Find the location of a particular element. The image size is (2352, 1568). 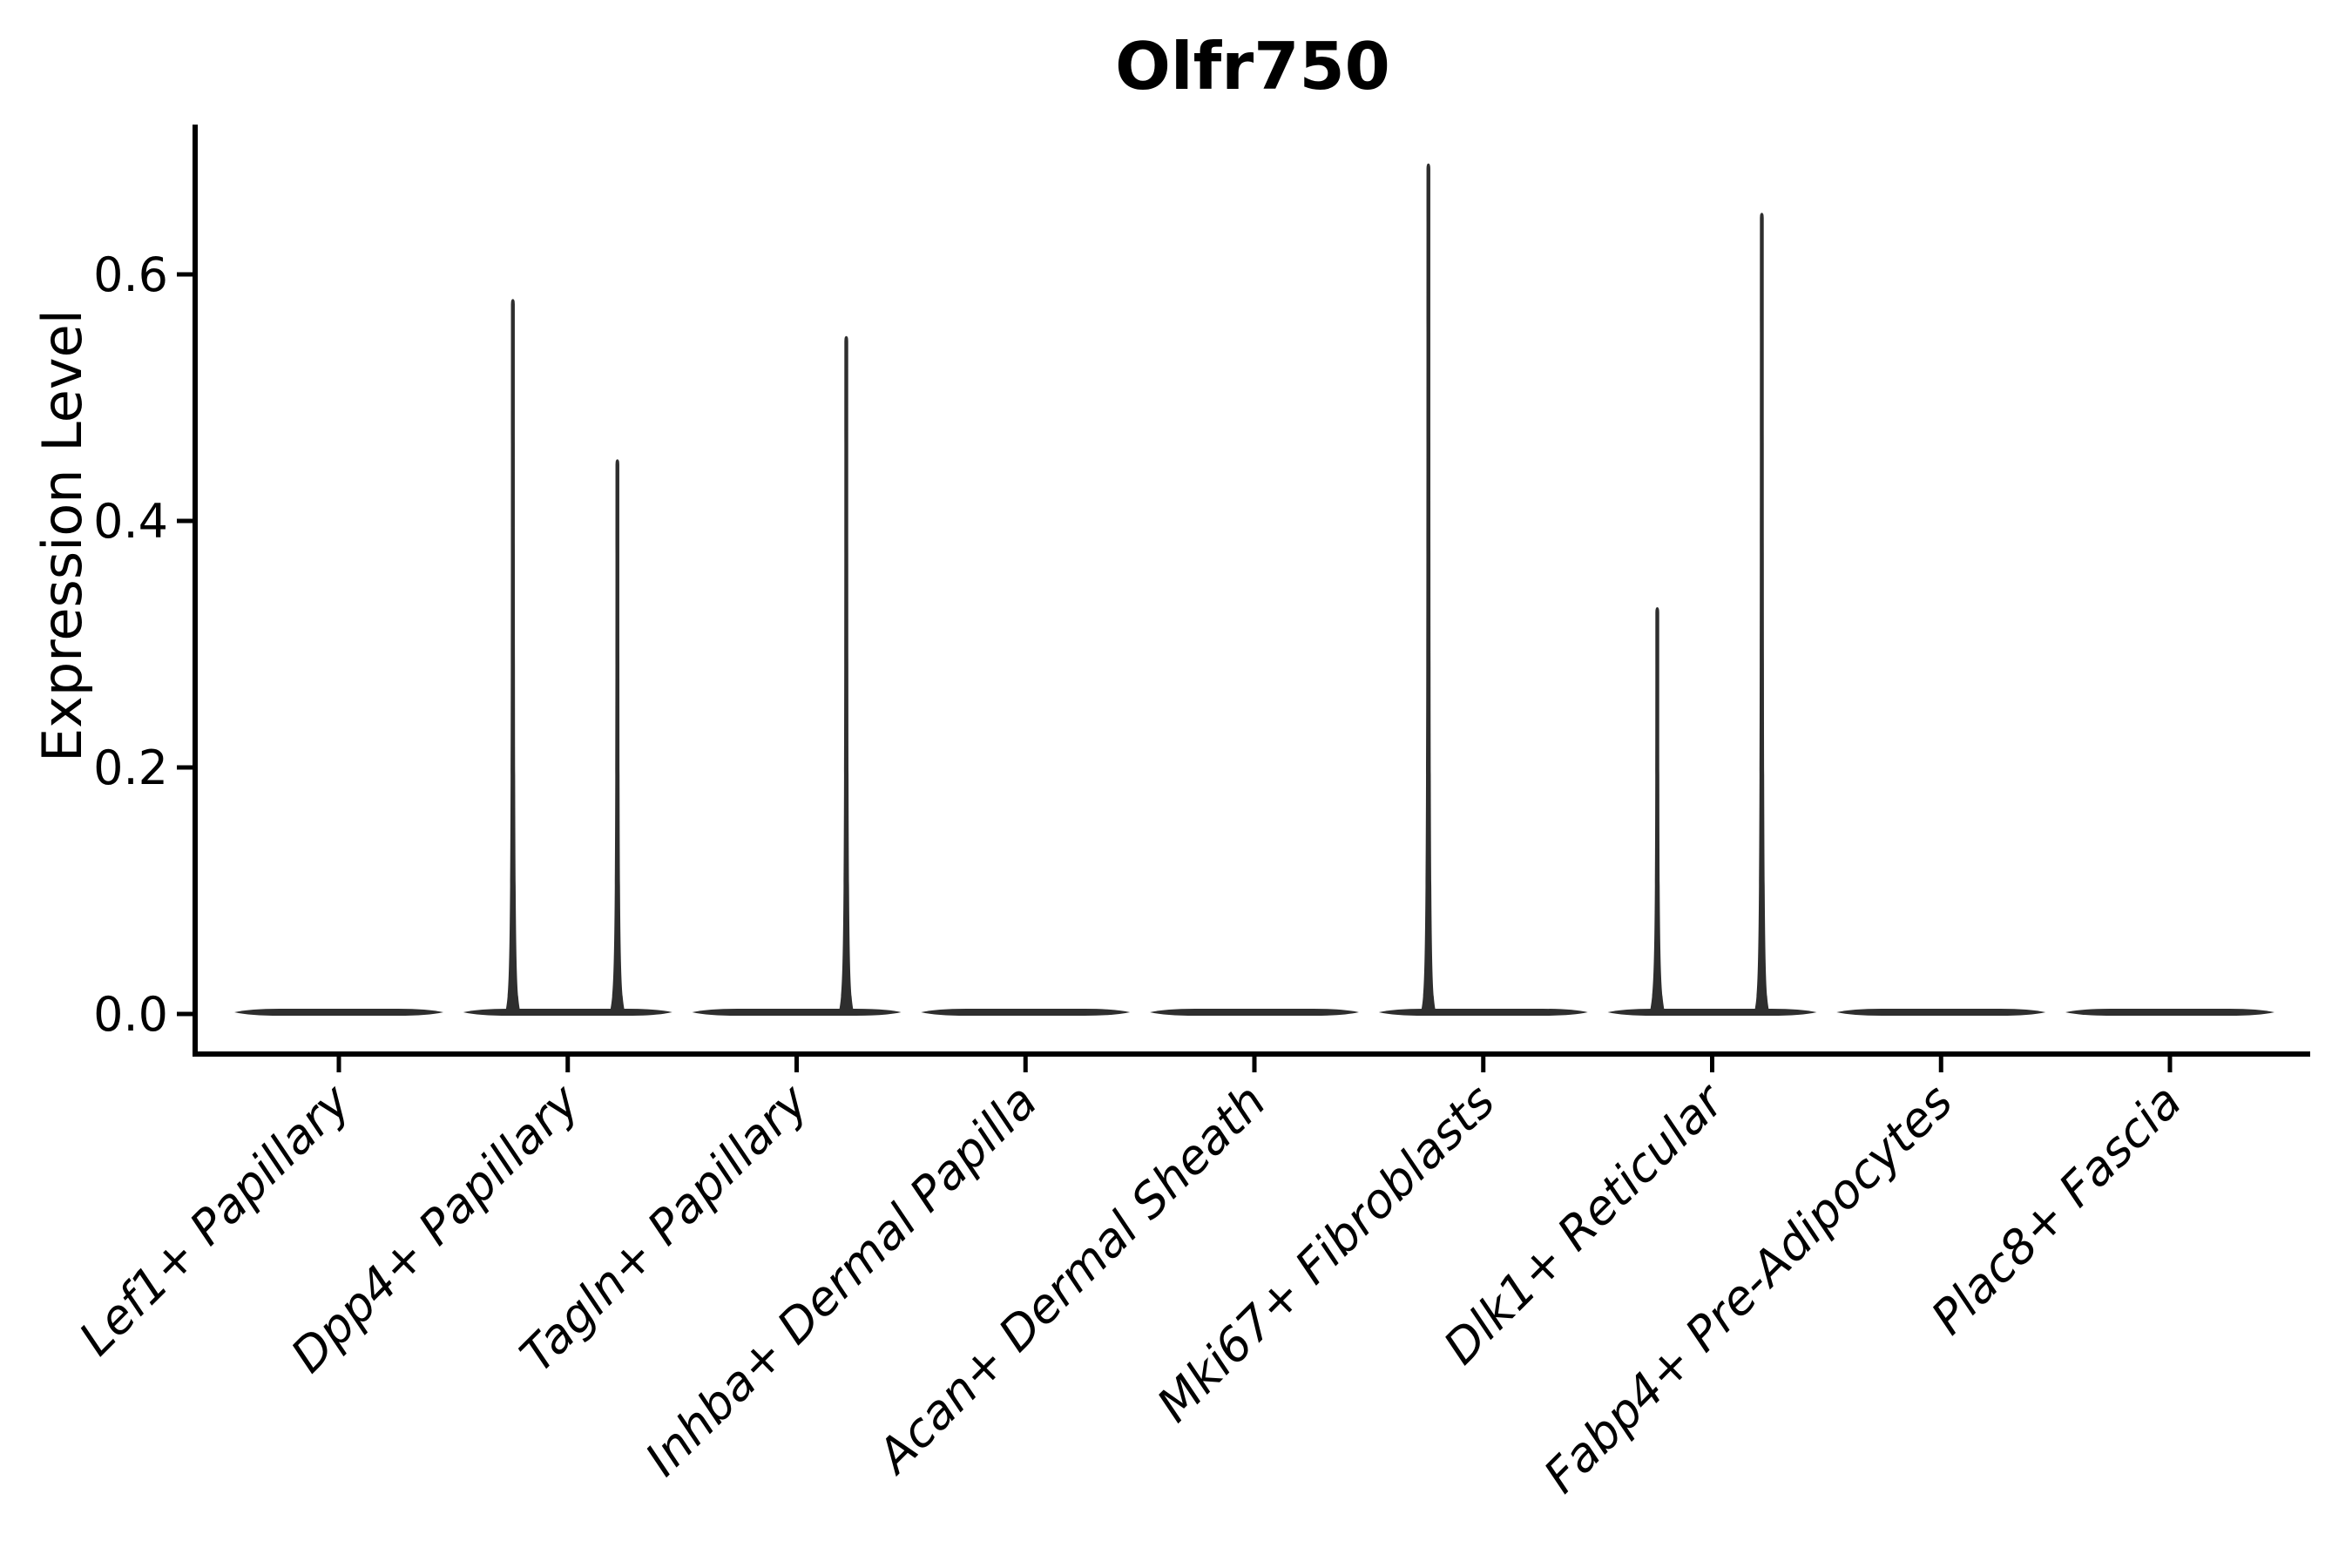

violin-spike-6-left is located at coordinates (1657, 808).